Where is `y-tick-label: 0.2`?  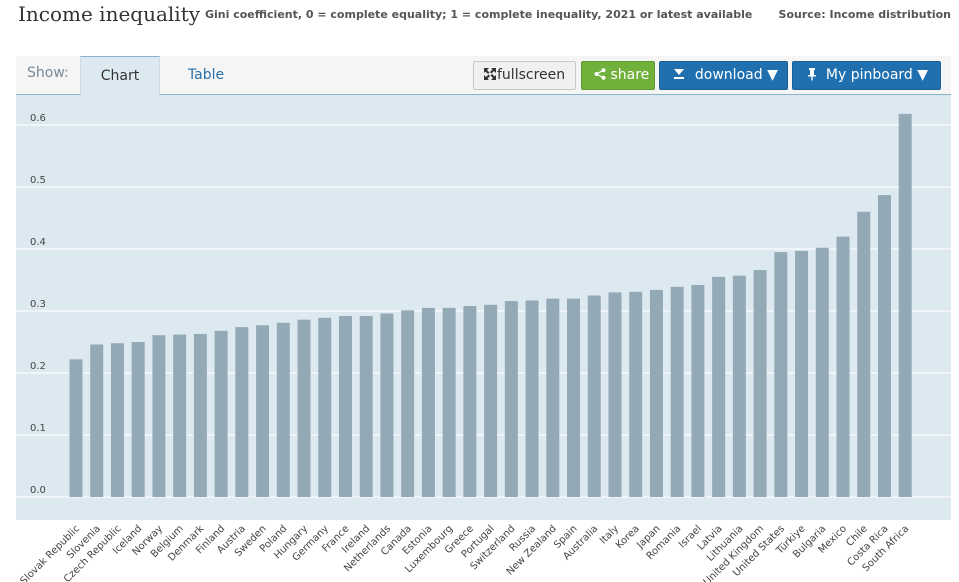
y-tick-label: 0.2 is located at coordinates (38, 366).